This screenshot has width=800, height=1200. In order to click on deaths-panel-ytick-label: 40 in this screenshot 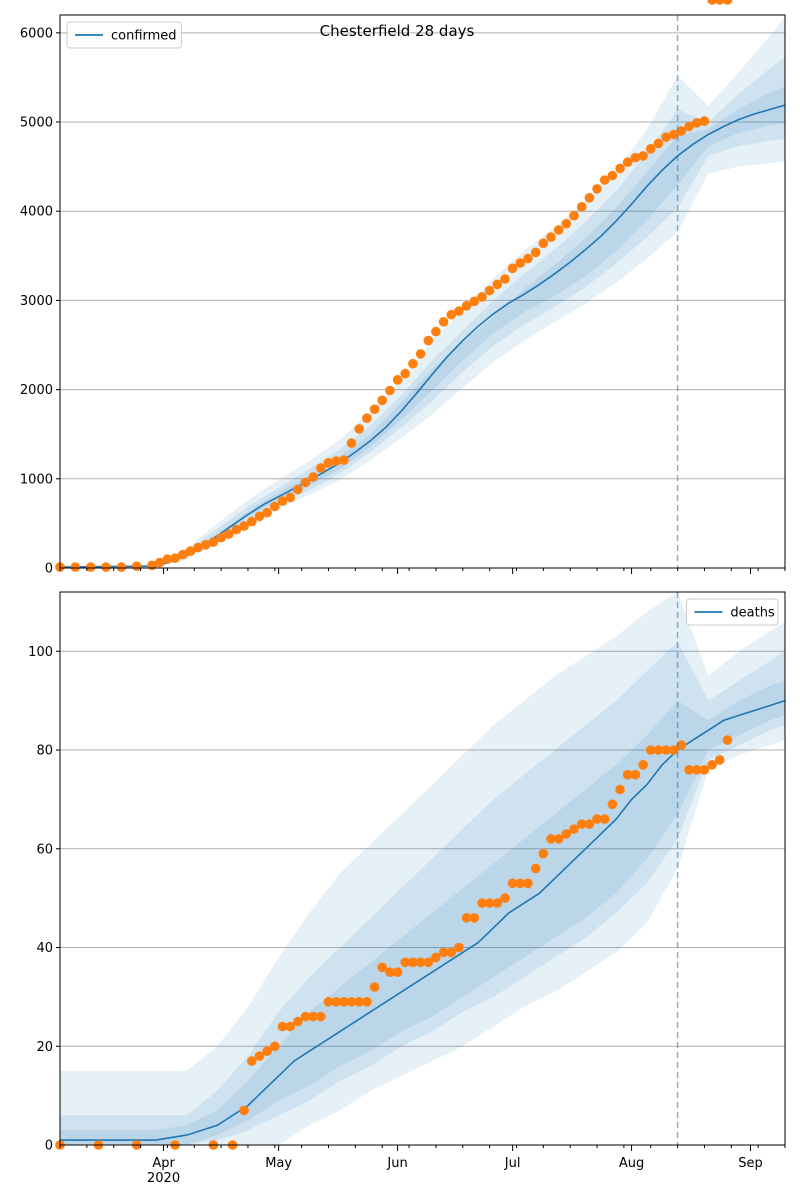, I will do `click(44, 948)`.